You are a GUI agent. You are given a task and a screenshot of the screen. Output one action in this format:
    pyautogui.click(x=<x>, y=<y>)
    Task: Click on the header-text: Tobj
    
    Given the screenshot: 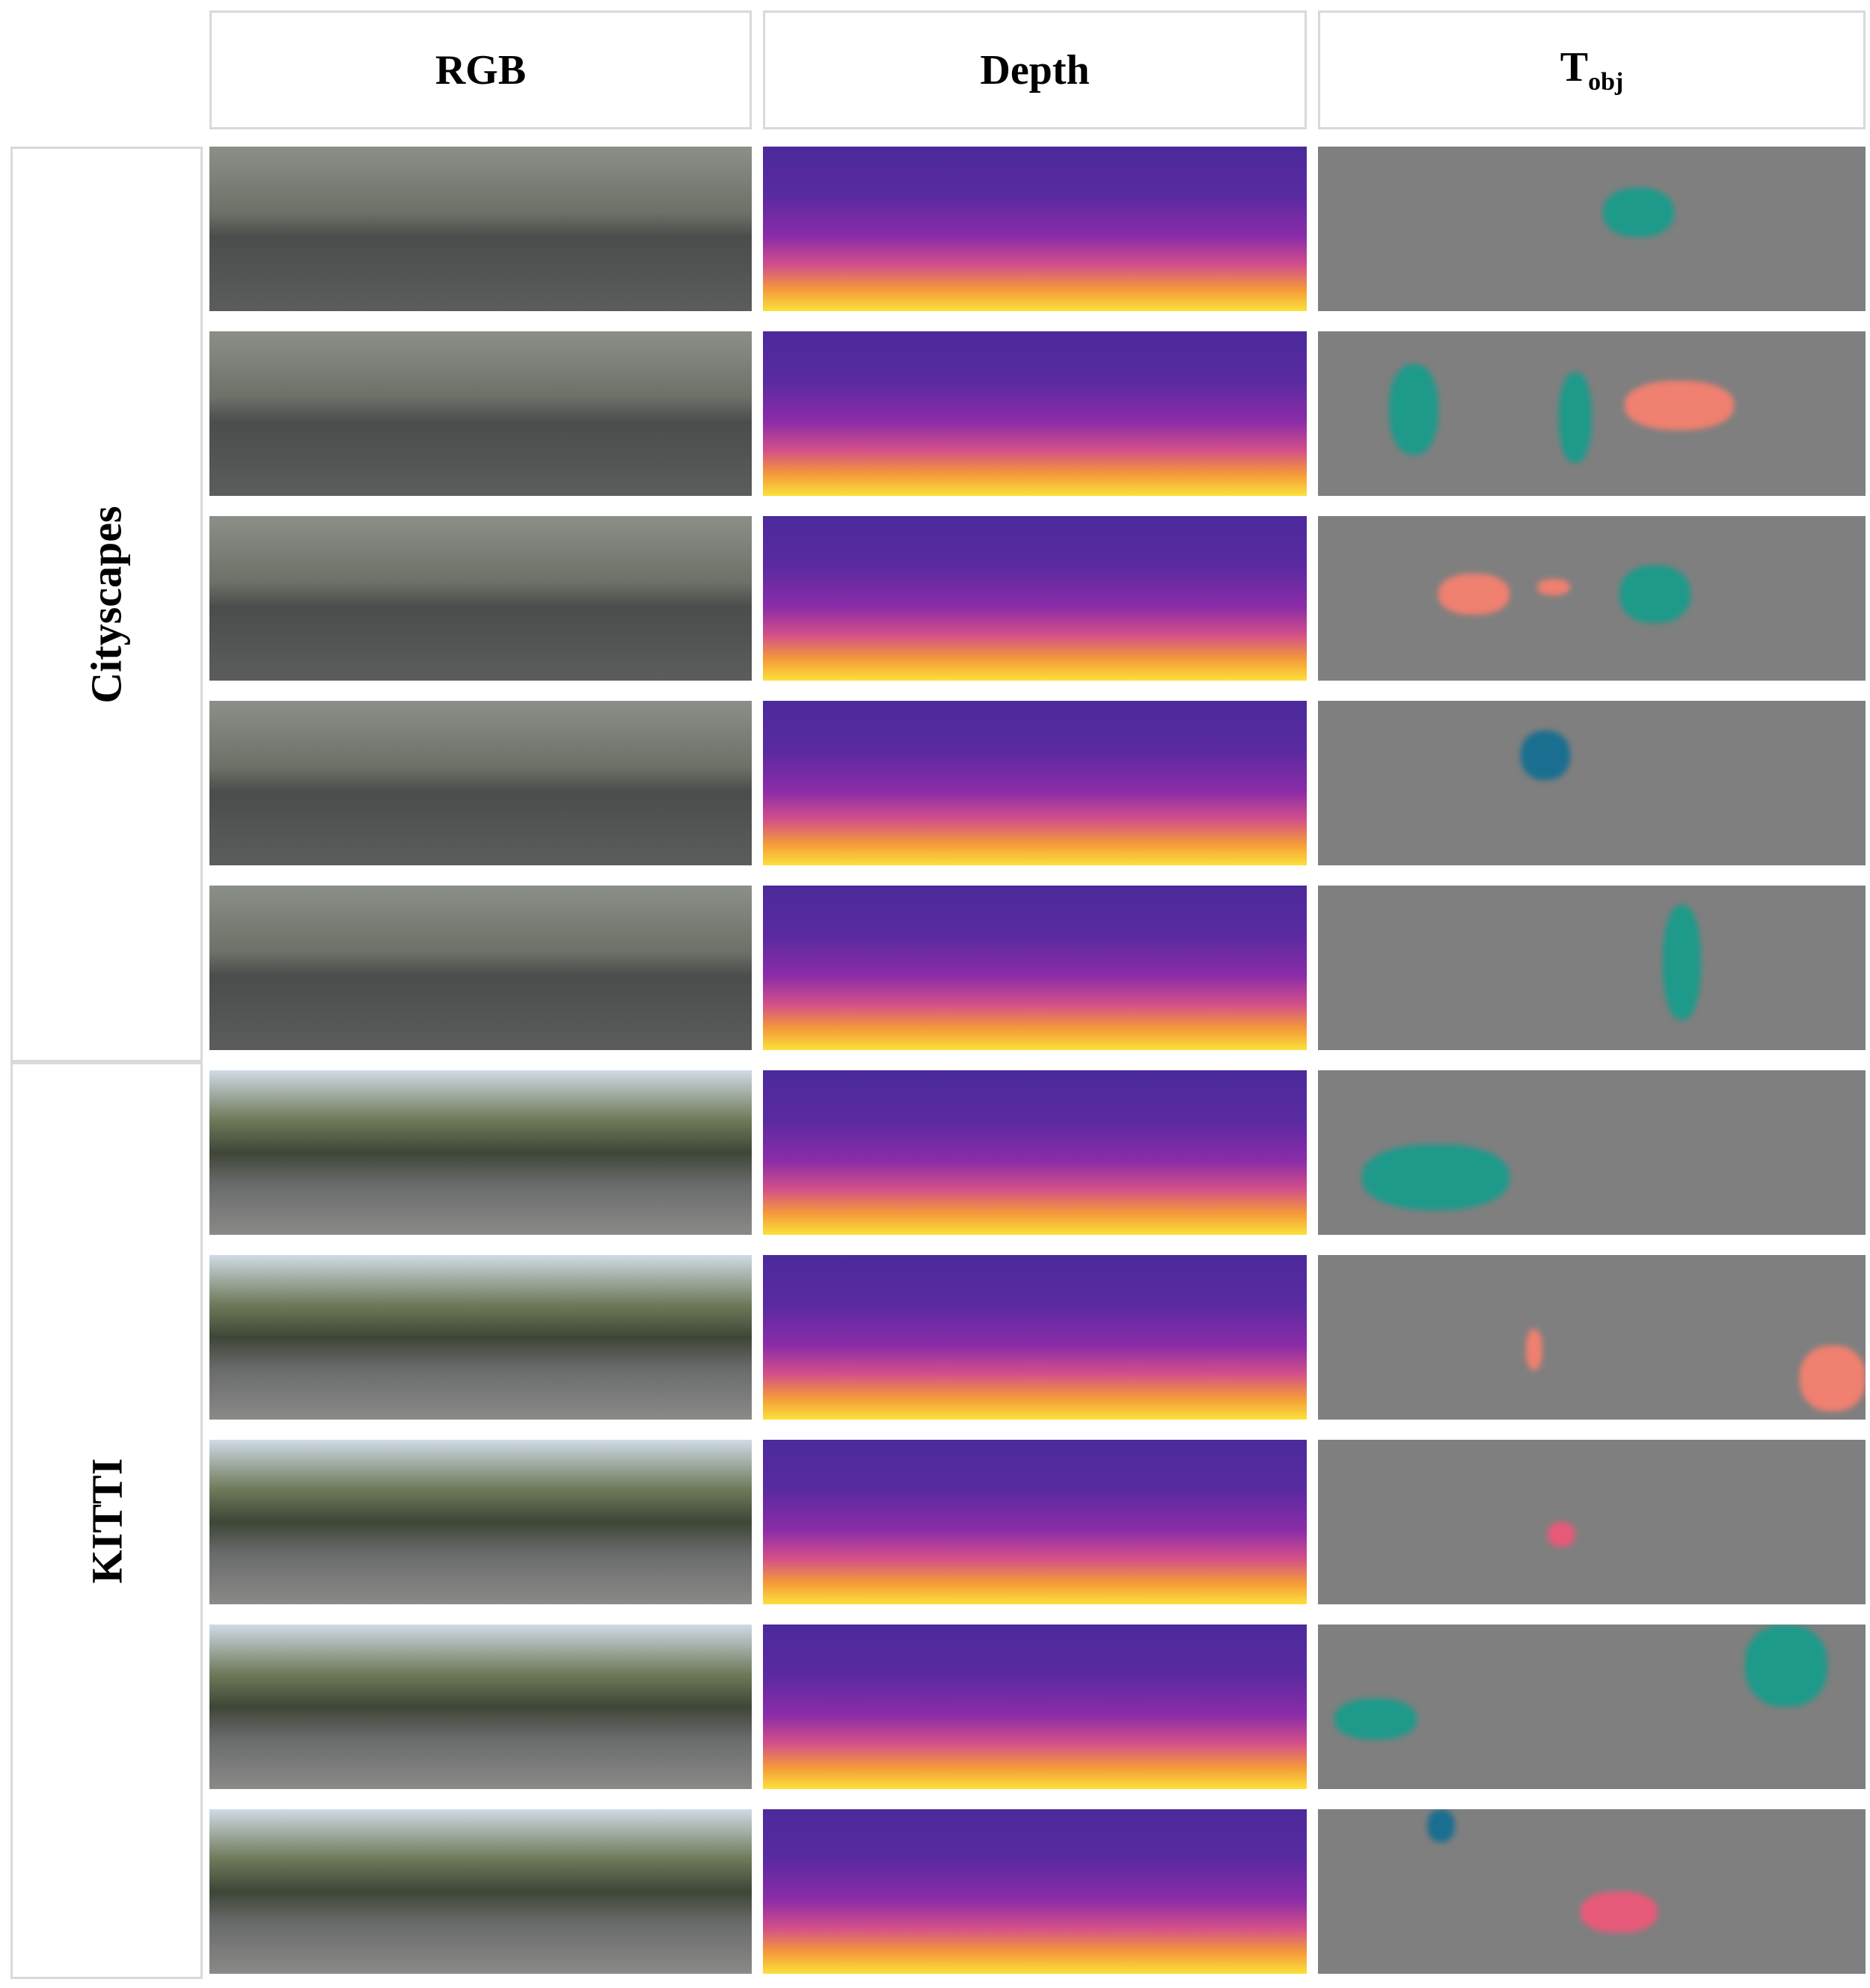 What is the action you would take?
    pyautogui.click(x=1592, y=69)
    